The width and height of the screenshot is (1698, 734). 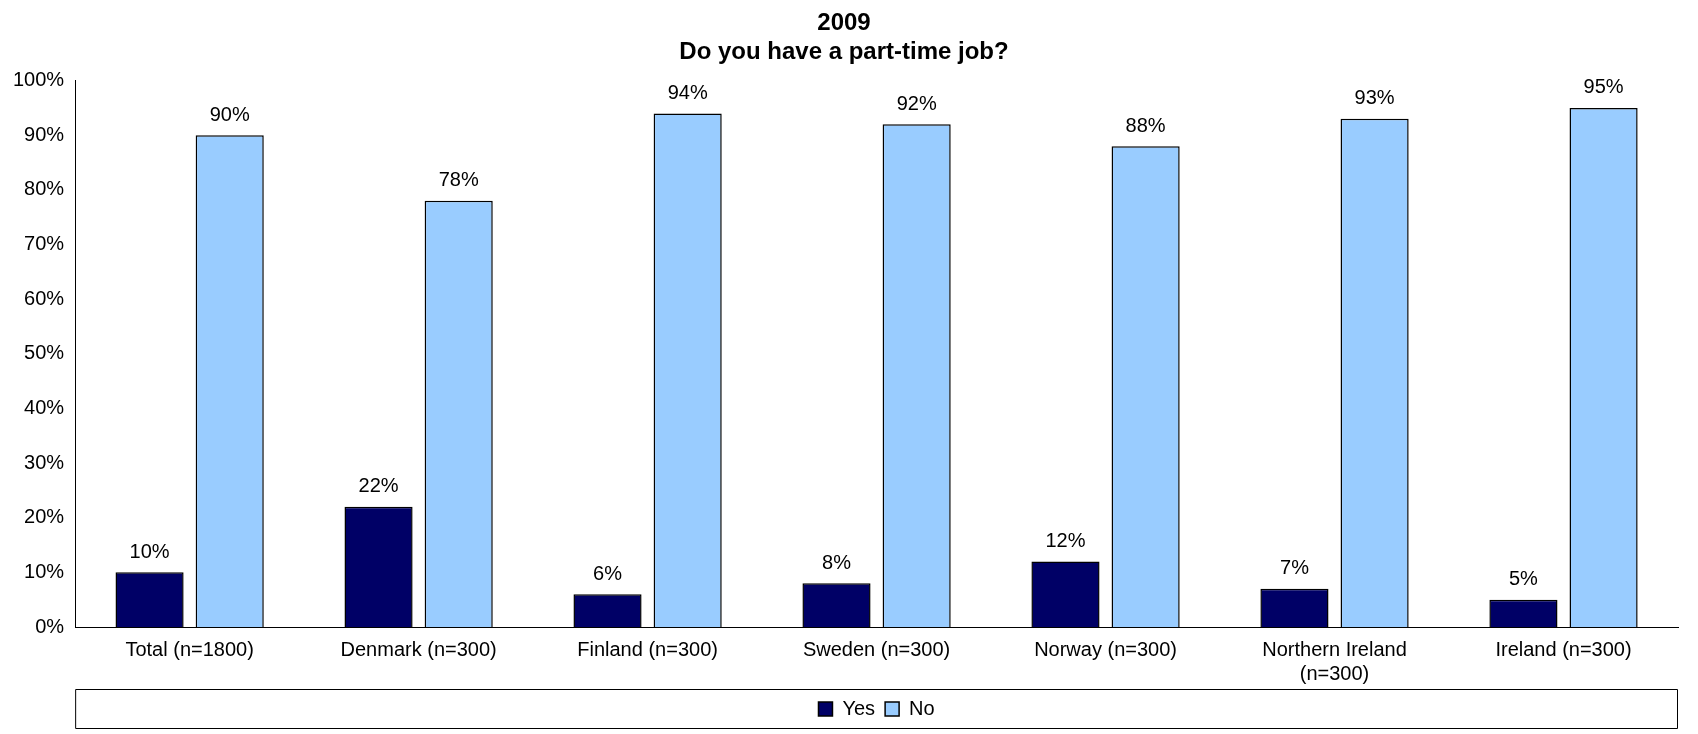 What do you see at coordinates (418, 648) in the screenshot?
I see `x-tick-label: Denmark (n=300)` at bounding box center [418, 648].